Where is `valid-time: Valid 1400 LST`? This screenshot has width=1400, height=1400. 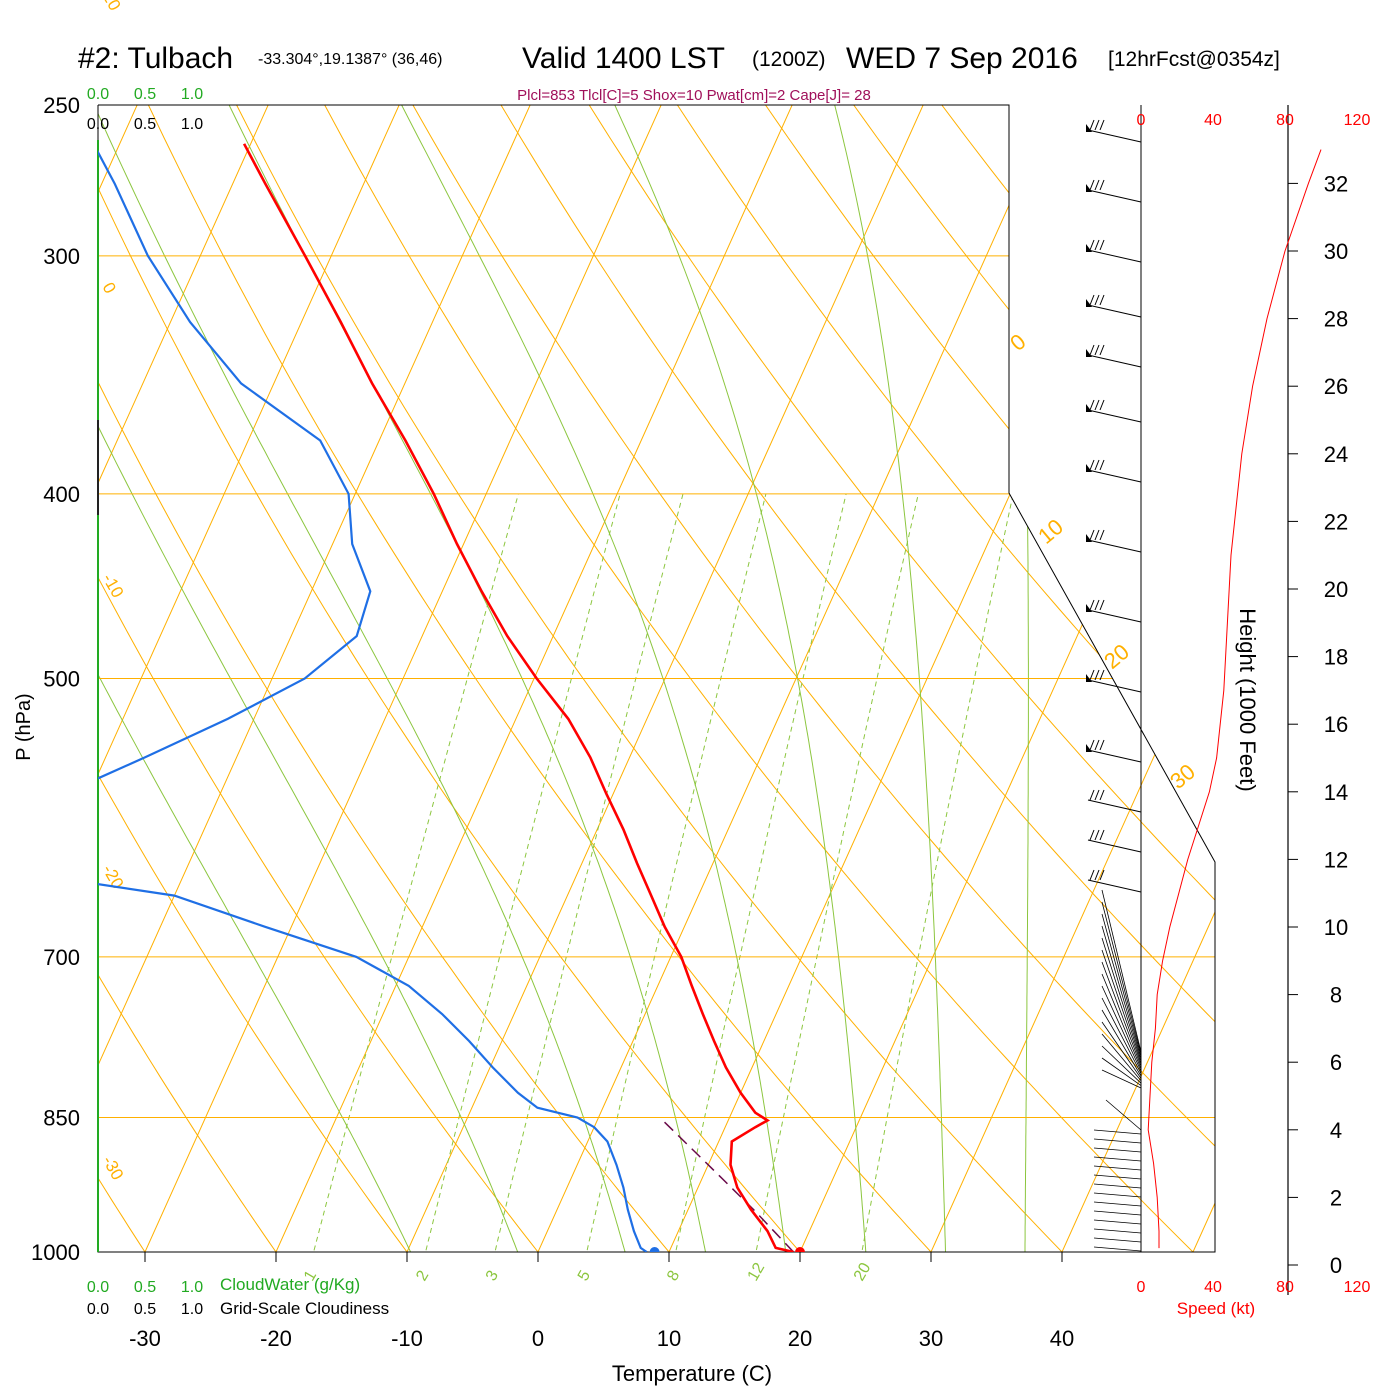 valid-time: Valid 1400 LST is located at coordinates (623, 58).